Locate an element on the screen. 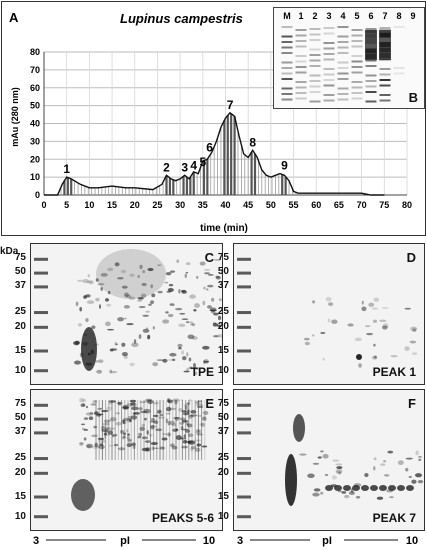 The height and width of the screenshot is (550, 427). chart-fill-bars is located at coordinates (178, 154).